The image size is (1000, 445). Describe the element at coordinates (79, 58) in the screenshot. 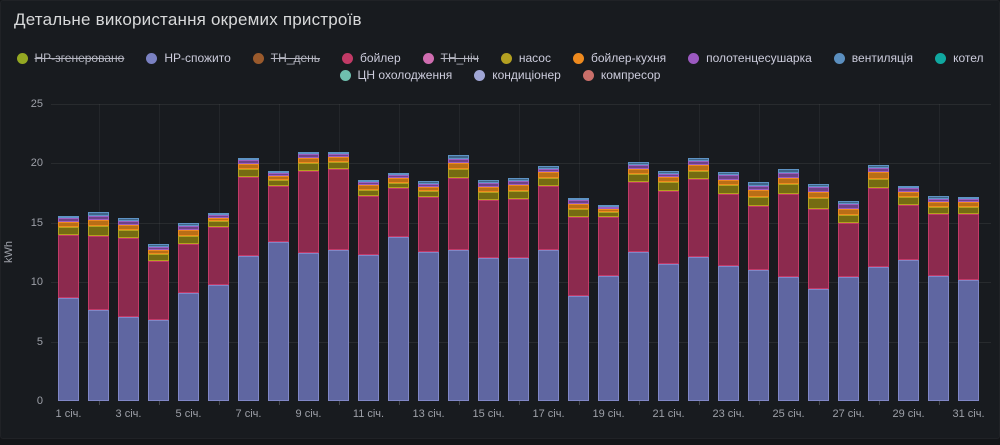

I see `legend-label: НР-згенеровано` at that location.